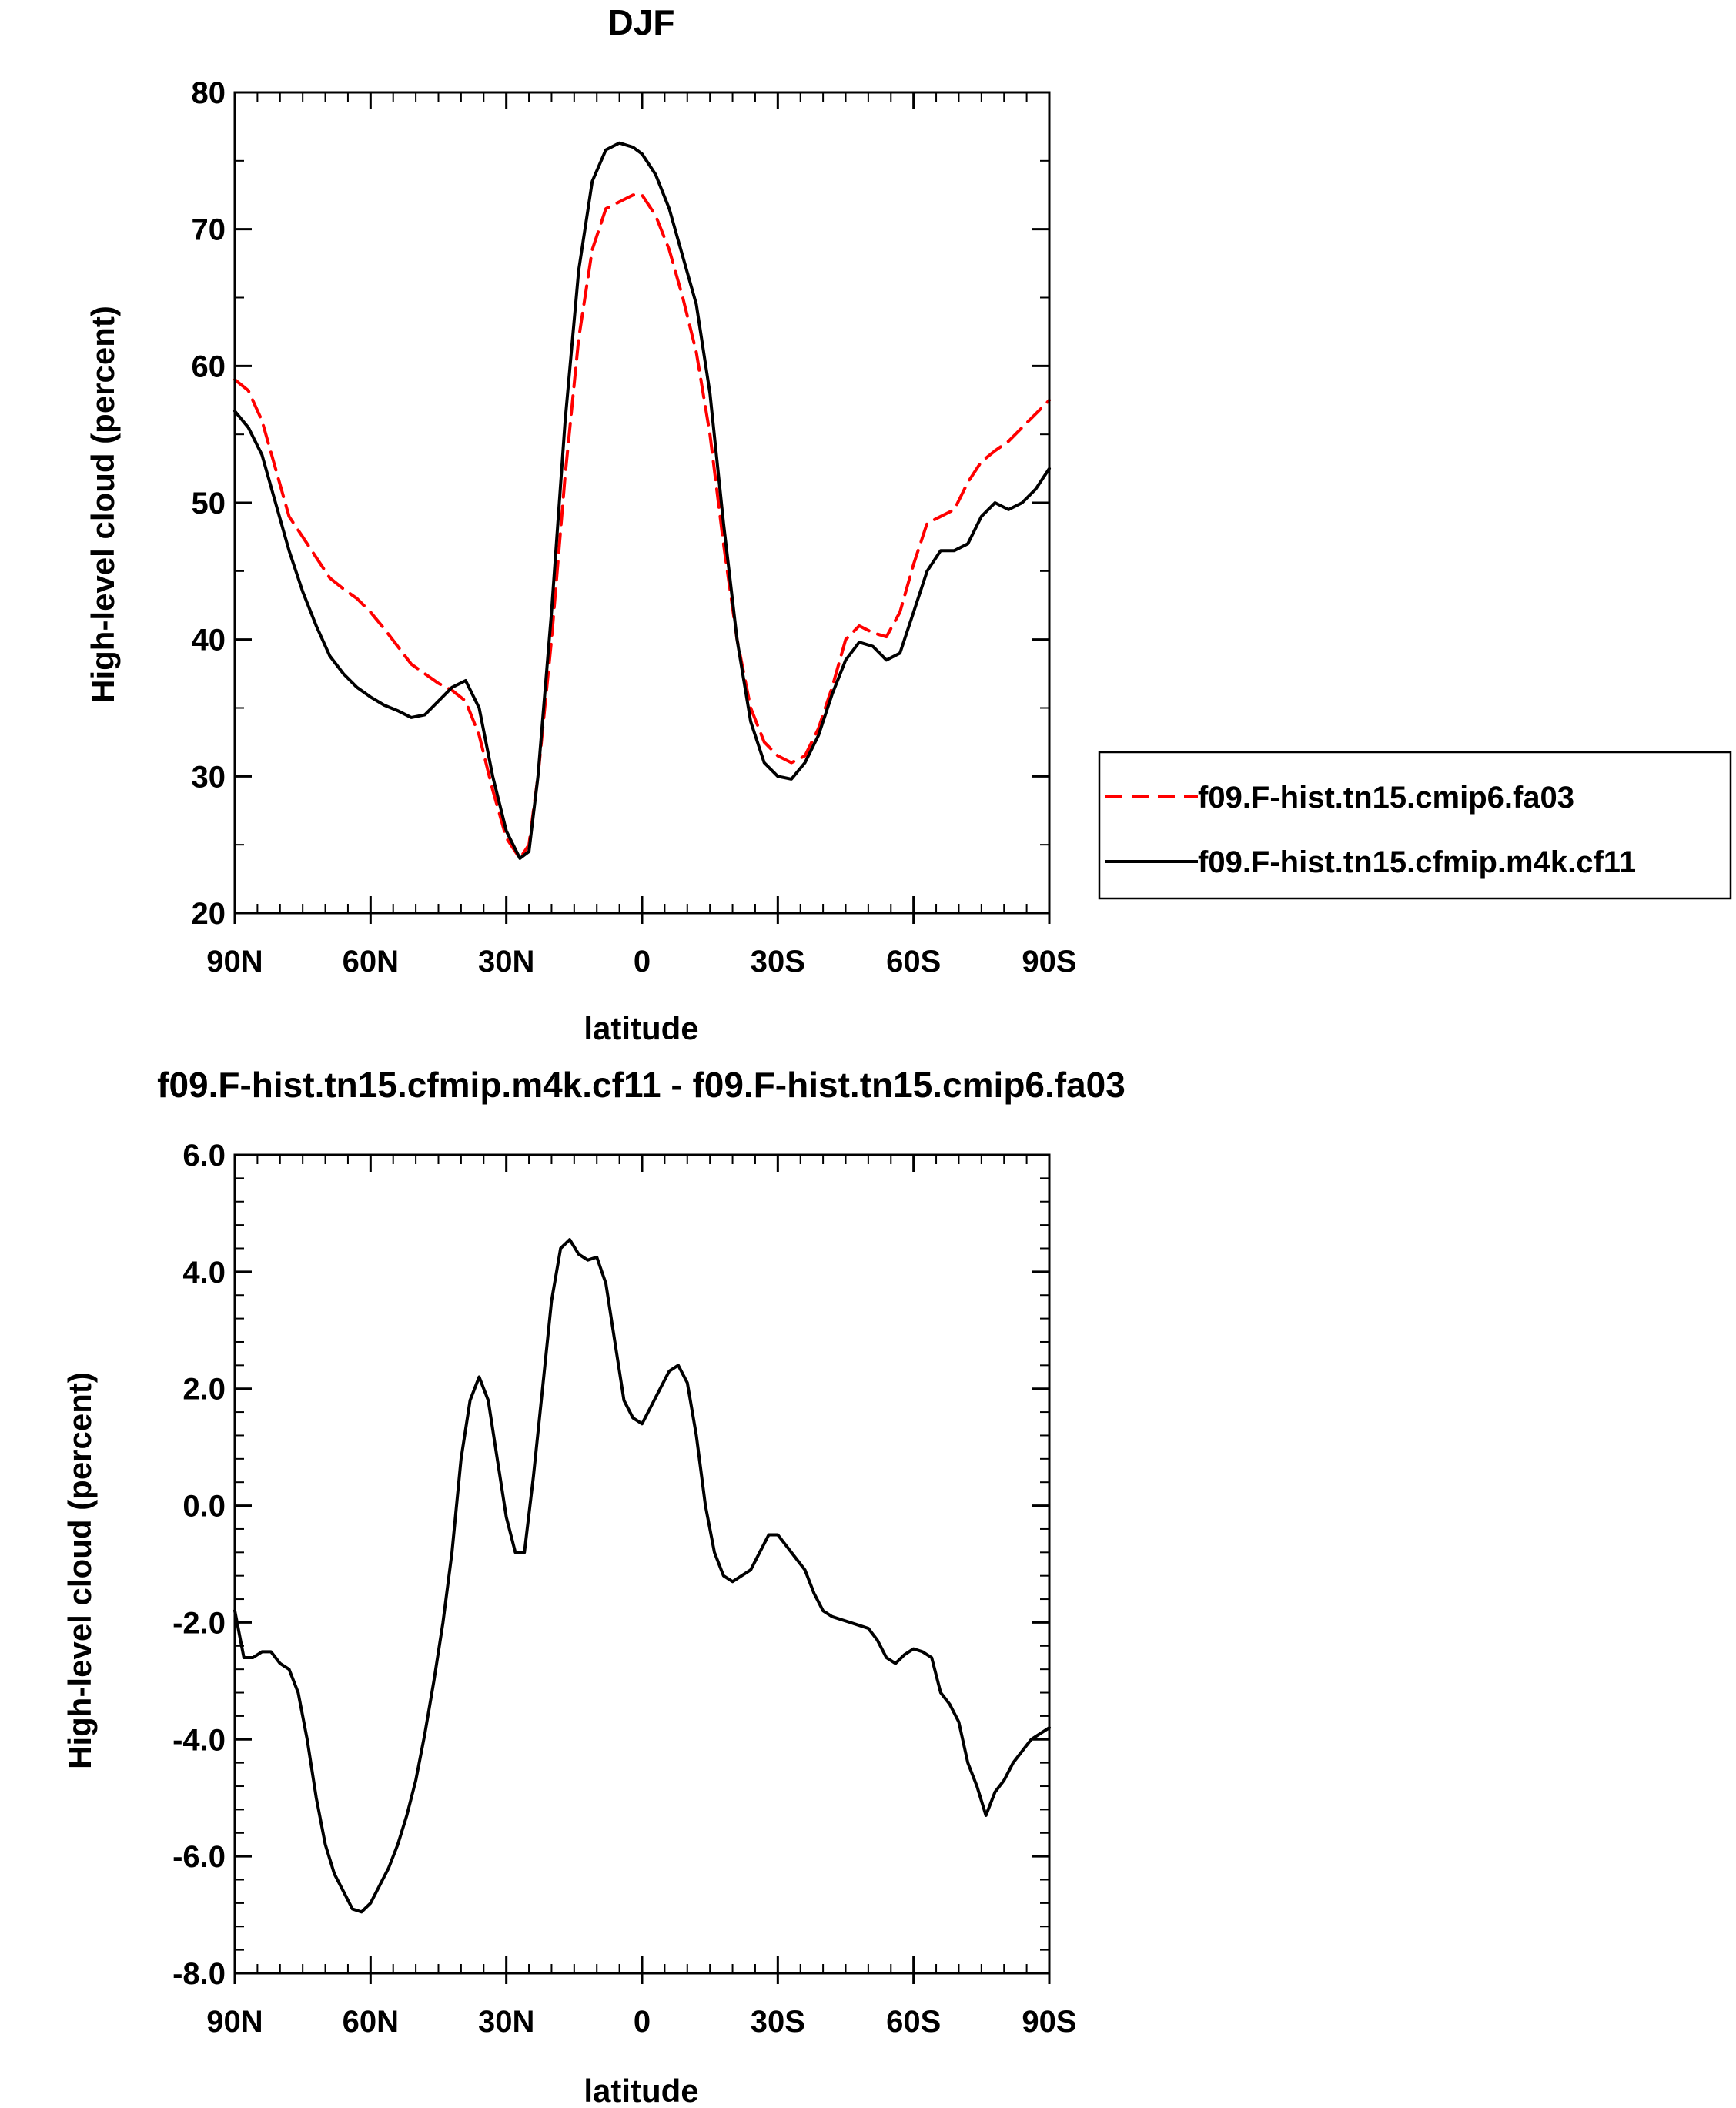  Describe the element at coordinates (204, 1156) in the screenshot. I see `bottom-y-tick-label: 6.0` at that location.